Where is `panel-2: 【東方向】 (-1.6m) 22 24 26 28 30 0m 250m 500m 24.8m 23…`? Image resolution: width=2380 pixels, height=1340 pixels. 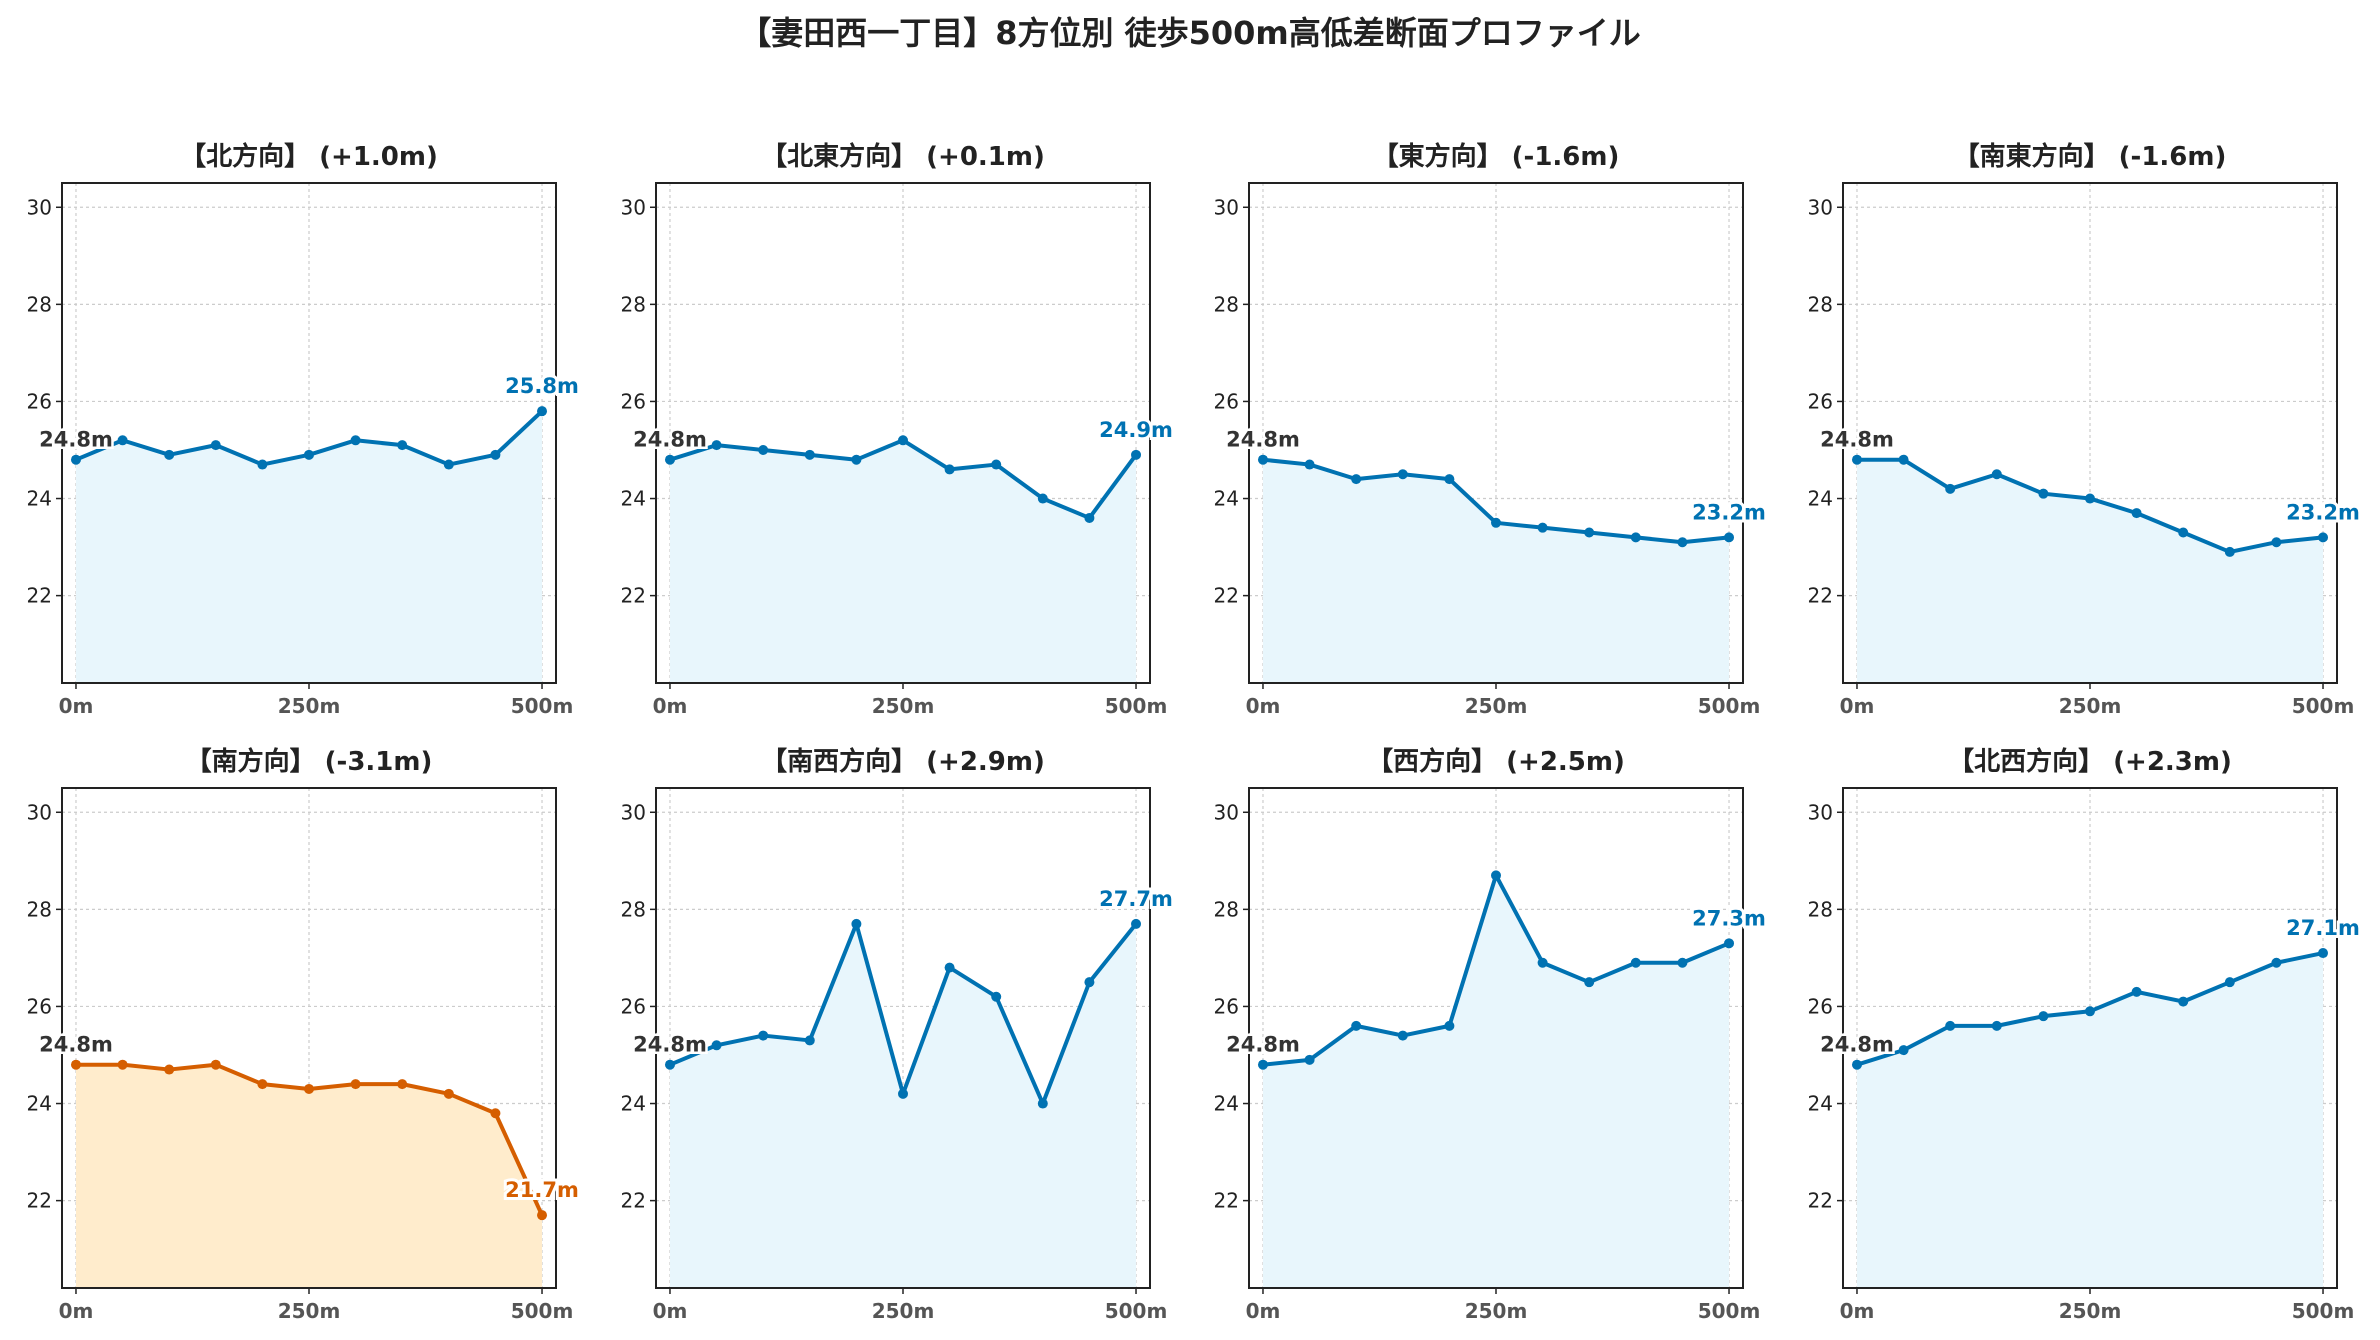 panel-2: 【東方向】 (-1.6m) 22 24 26 28 30 0m 250m 500m 24.8m 23… is located at coordinates (1491, 429).